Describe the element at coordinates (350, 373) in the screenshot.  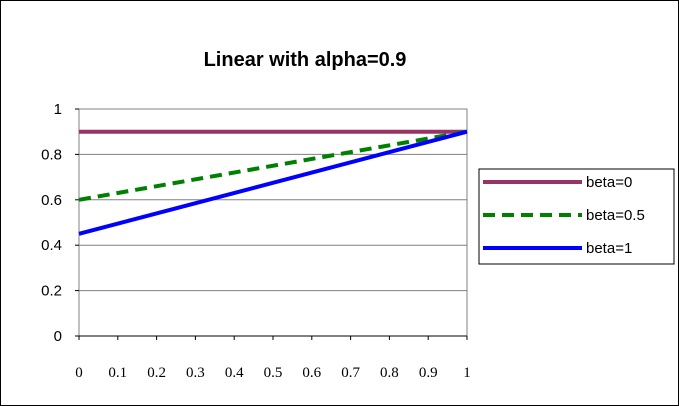
I see `x-tick-label: 0.7` at that location.